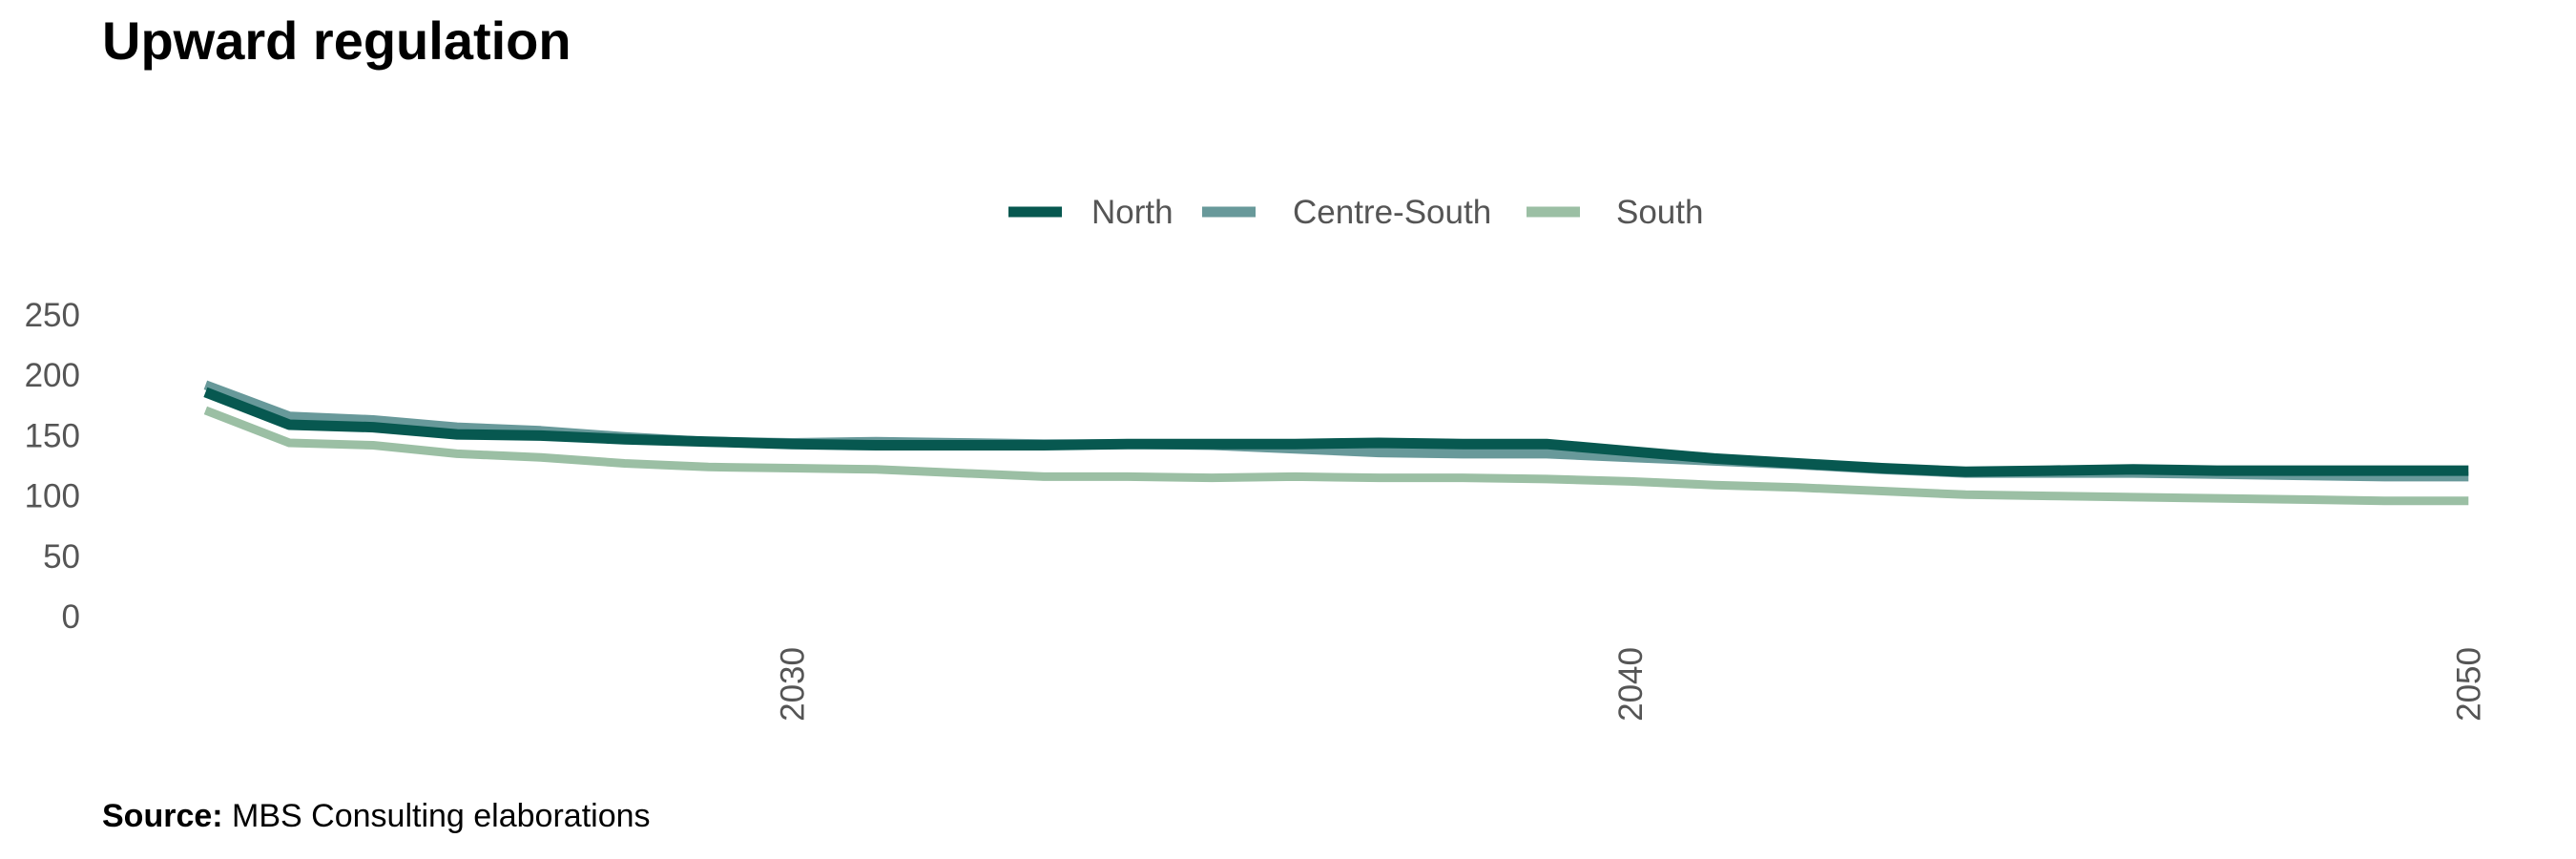  I want to click on x-tick-label-2050: 2050, so click(2468, 684).